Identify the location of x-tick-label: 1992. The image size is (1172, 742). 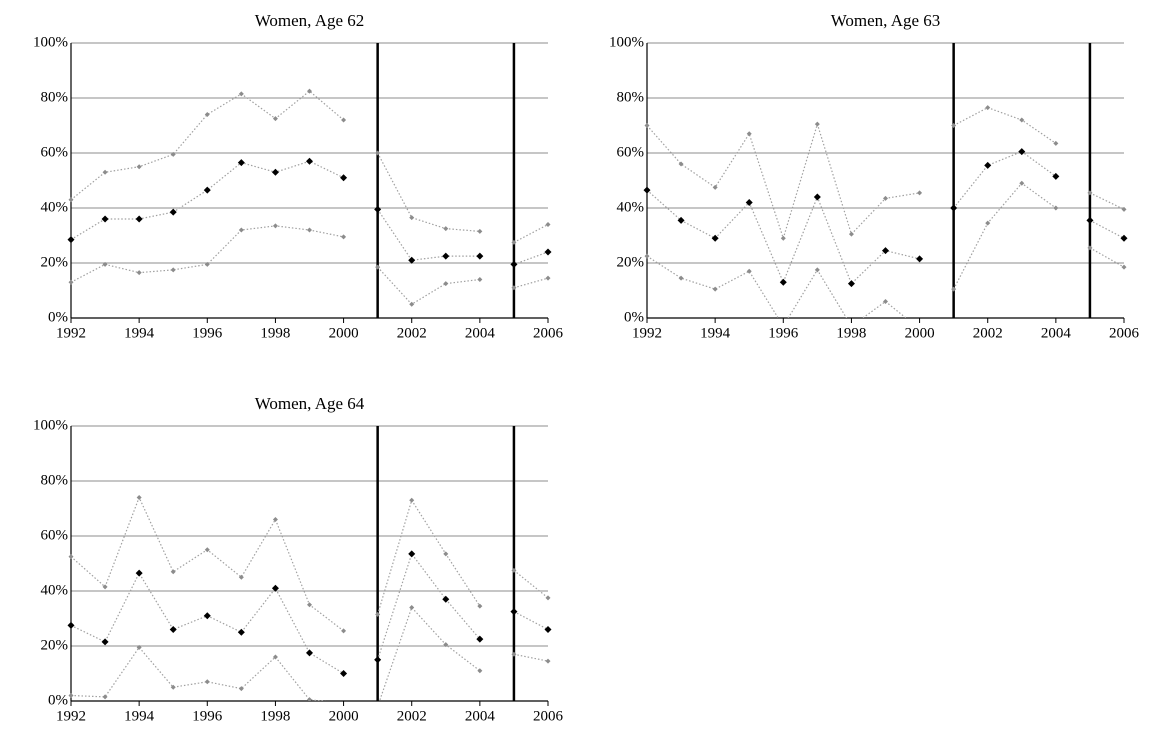
(71, 333).